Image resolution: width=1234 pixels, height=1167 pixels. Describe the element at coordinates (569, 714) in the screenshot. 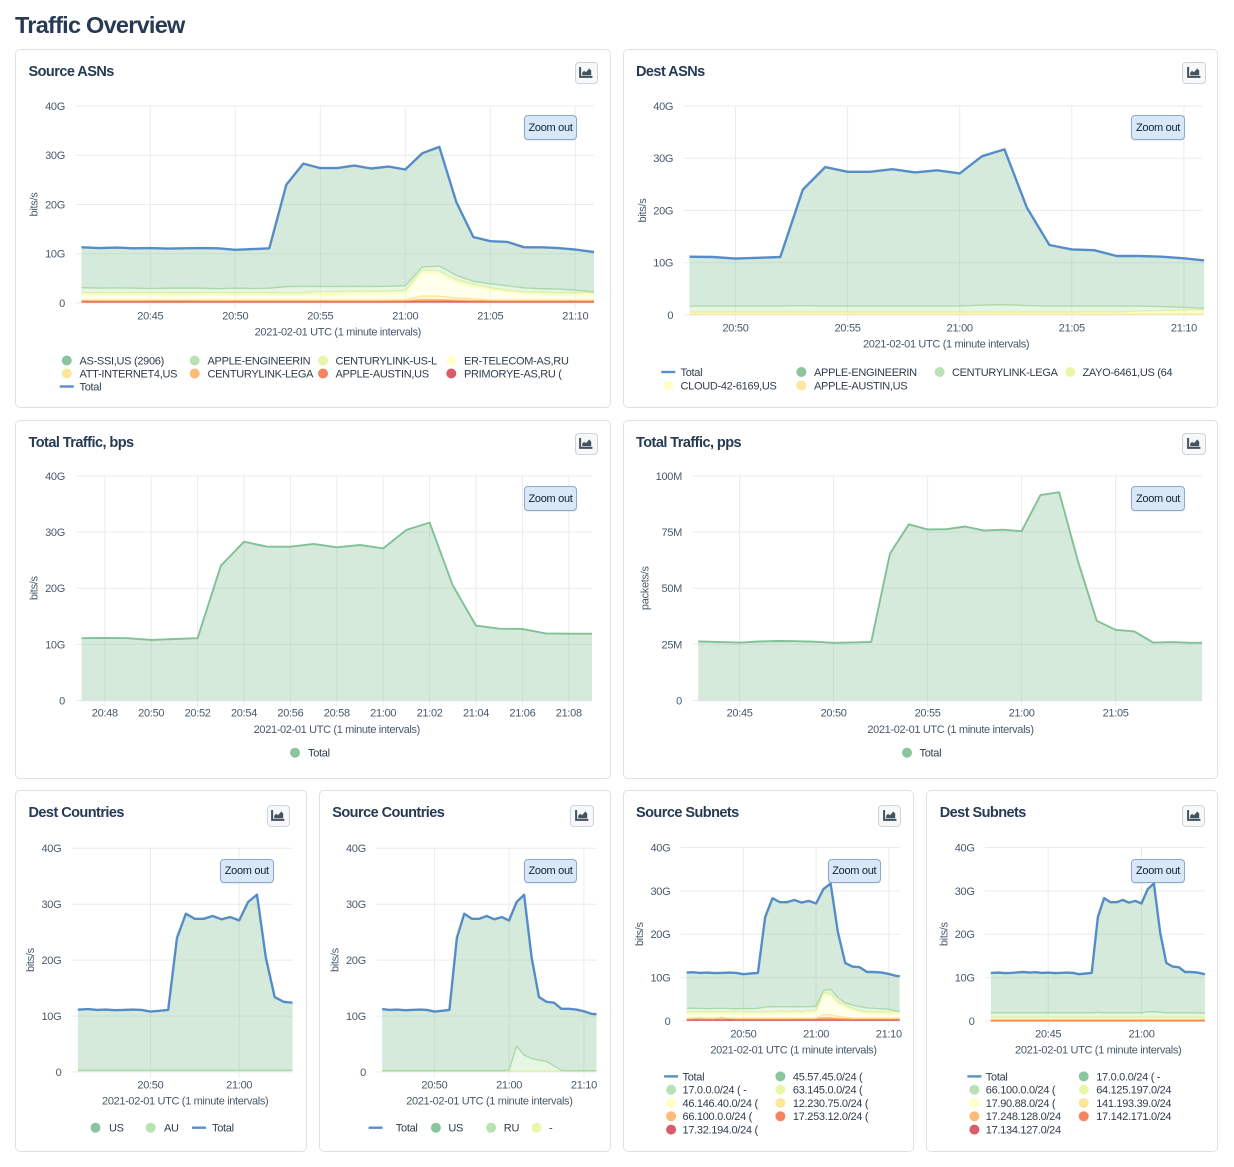

I see `svg-text: 21:08` at that location.